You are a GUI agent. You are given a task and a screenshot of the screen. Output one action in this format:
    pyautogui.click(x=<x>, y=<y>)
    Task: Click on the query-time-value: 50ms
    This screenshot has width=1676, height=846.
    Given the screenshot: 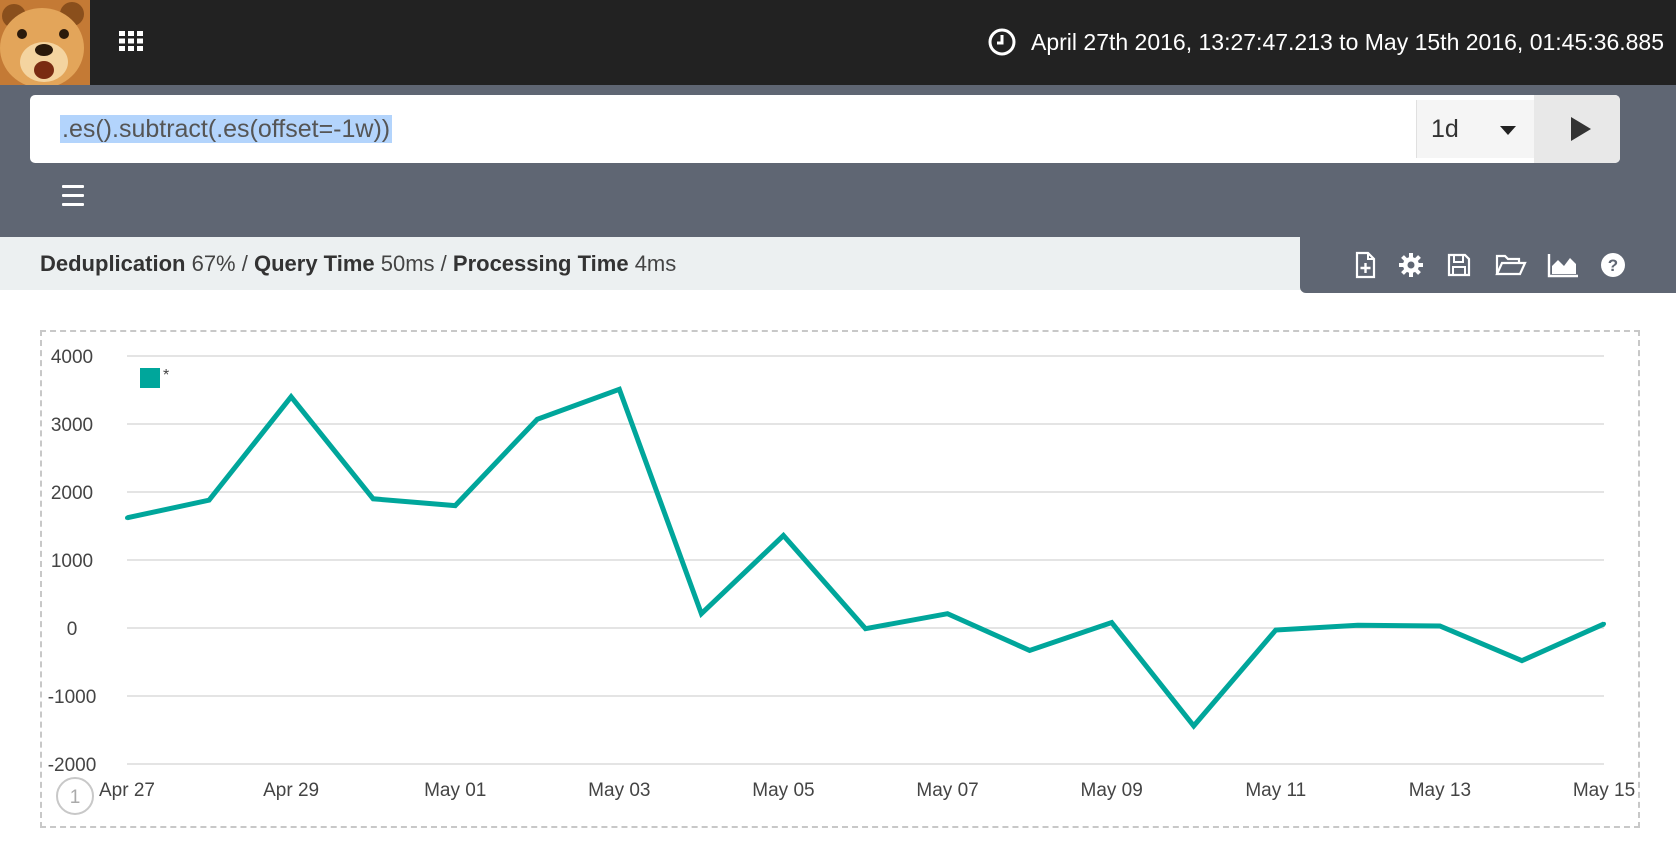 What is the action you would take?
    pyautogui.click(x=407, y=263)
    